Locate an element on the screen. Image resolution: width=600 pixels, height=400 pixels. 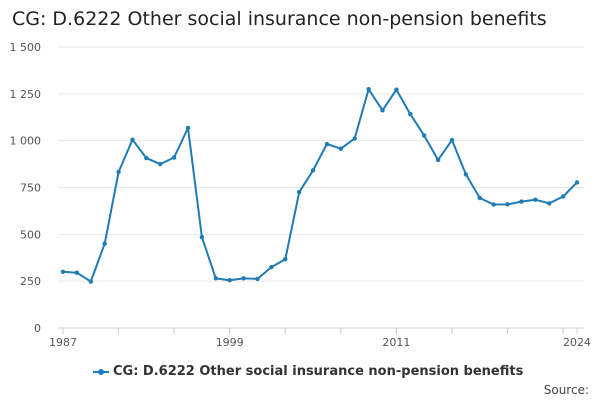
y-tick-label: 0 is located at coordinates (37, 328).